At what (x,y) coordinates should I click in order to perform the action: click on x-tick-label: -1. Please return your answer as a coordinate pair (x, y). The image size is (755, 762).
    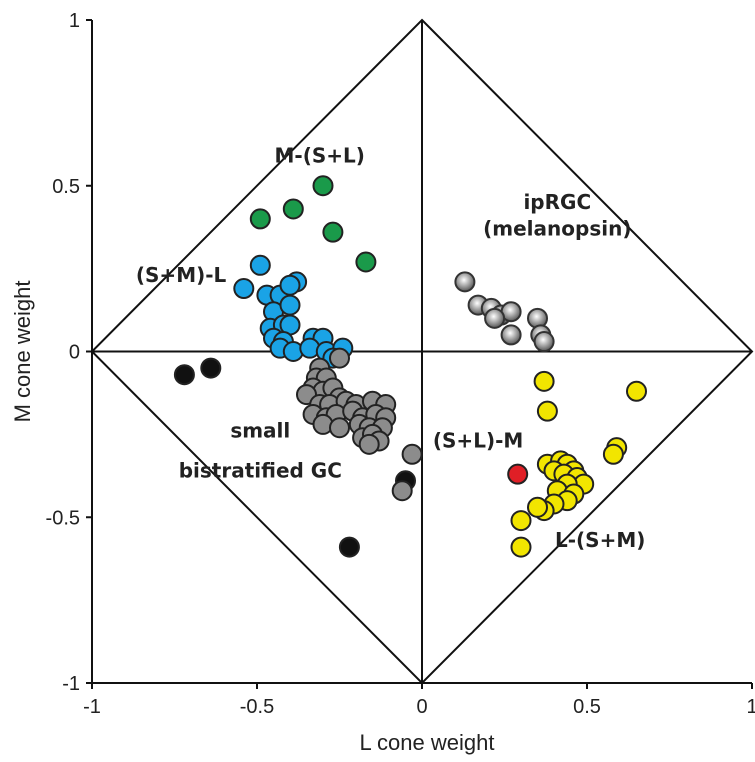
    Looking at the image, I should click on (92, 707).